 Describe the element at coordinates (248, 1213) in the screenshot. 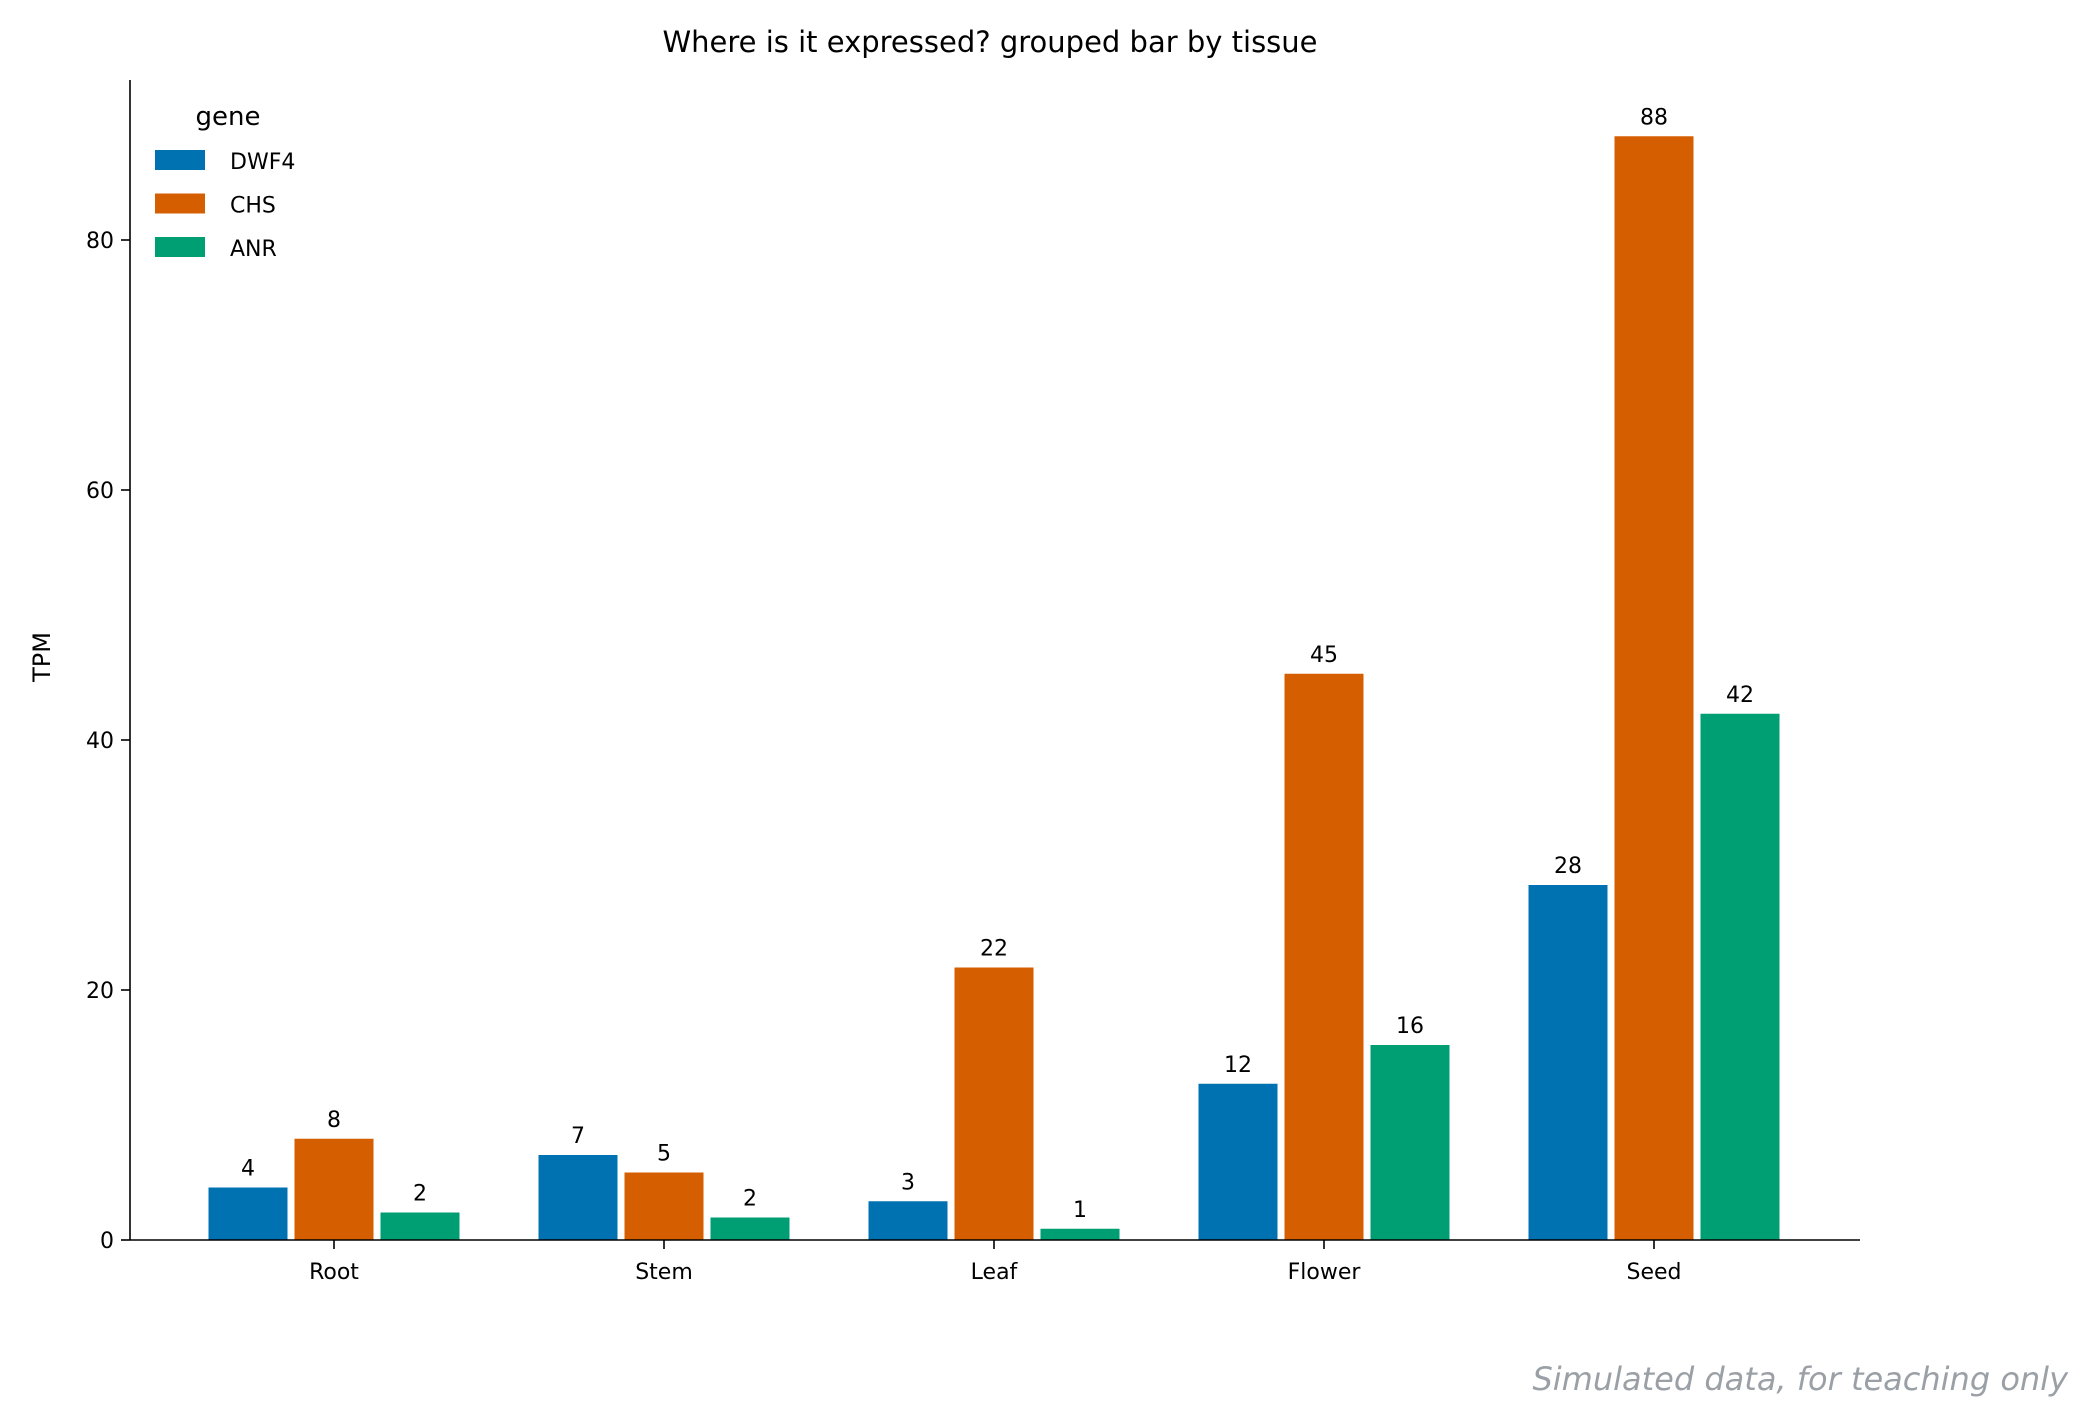

I see `bar-dwf4-root` at that location.